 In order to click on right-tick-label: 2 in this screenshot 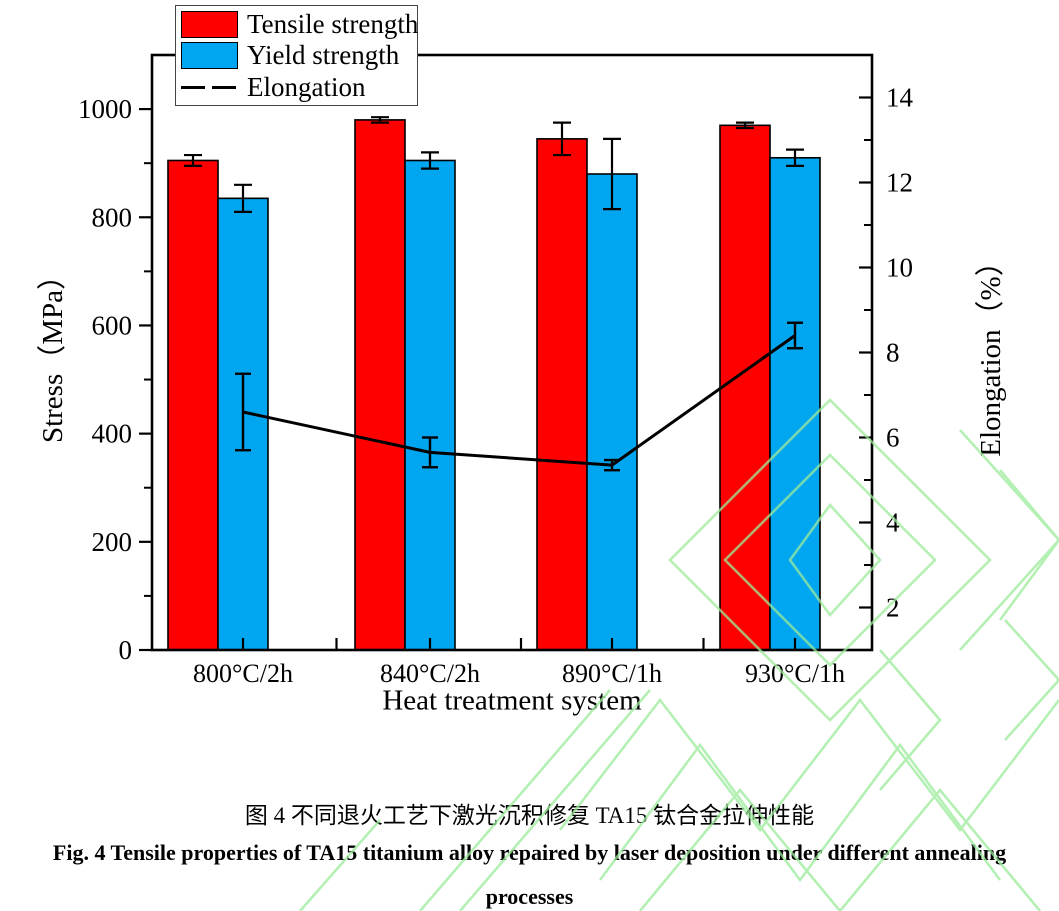, I will do `click(893, 608)`.